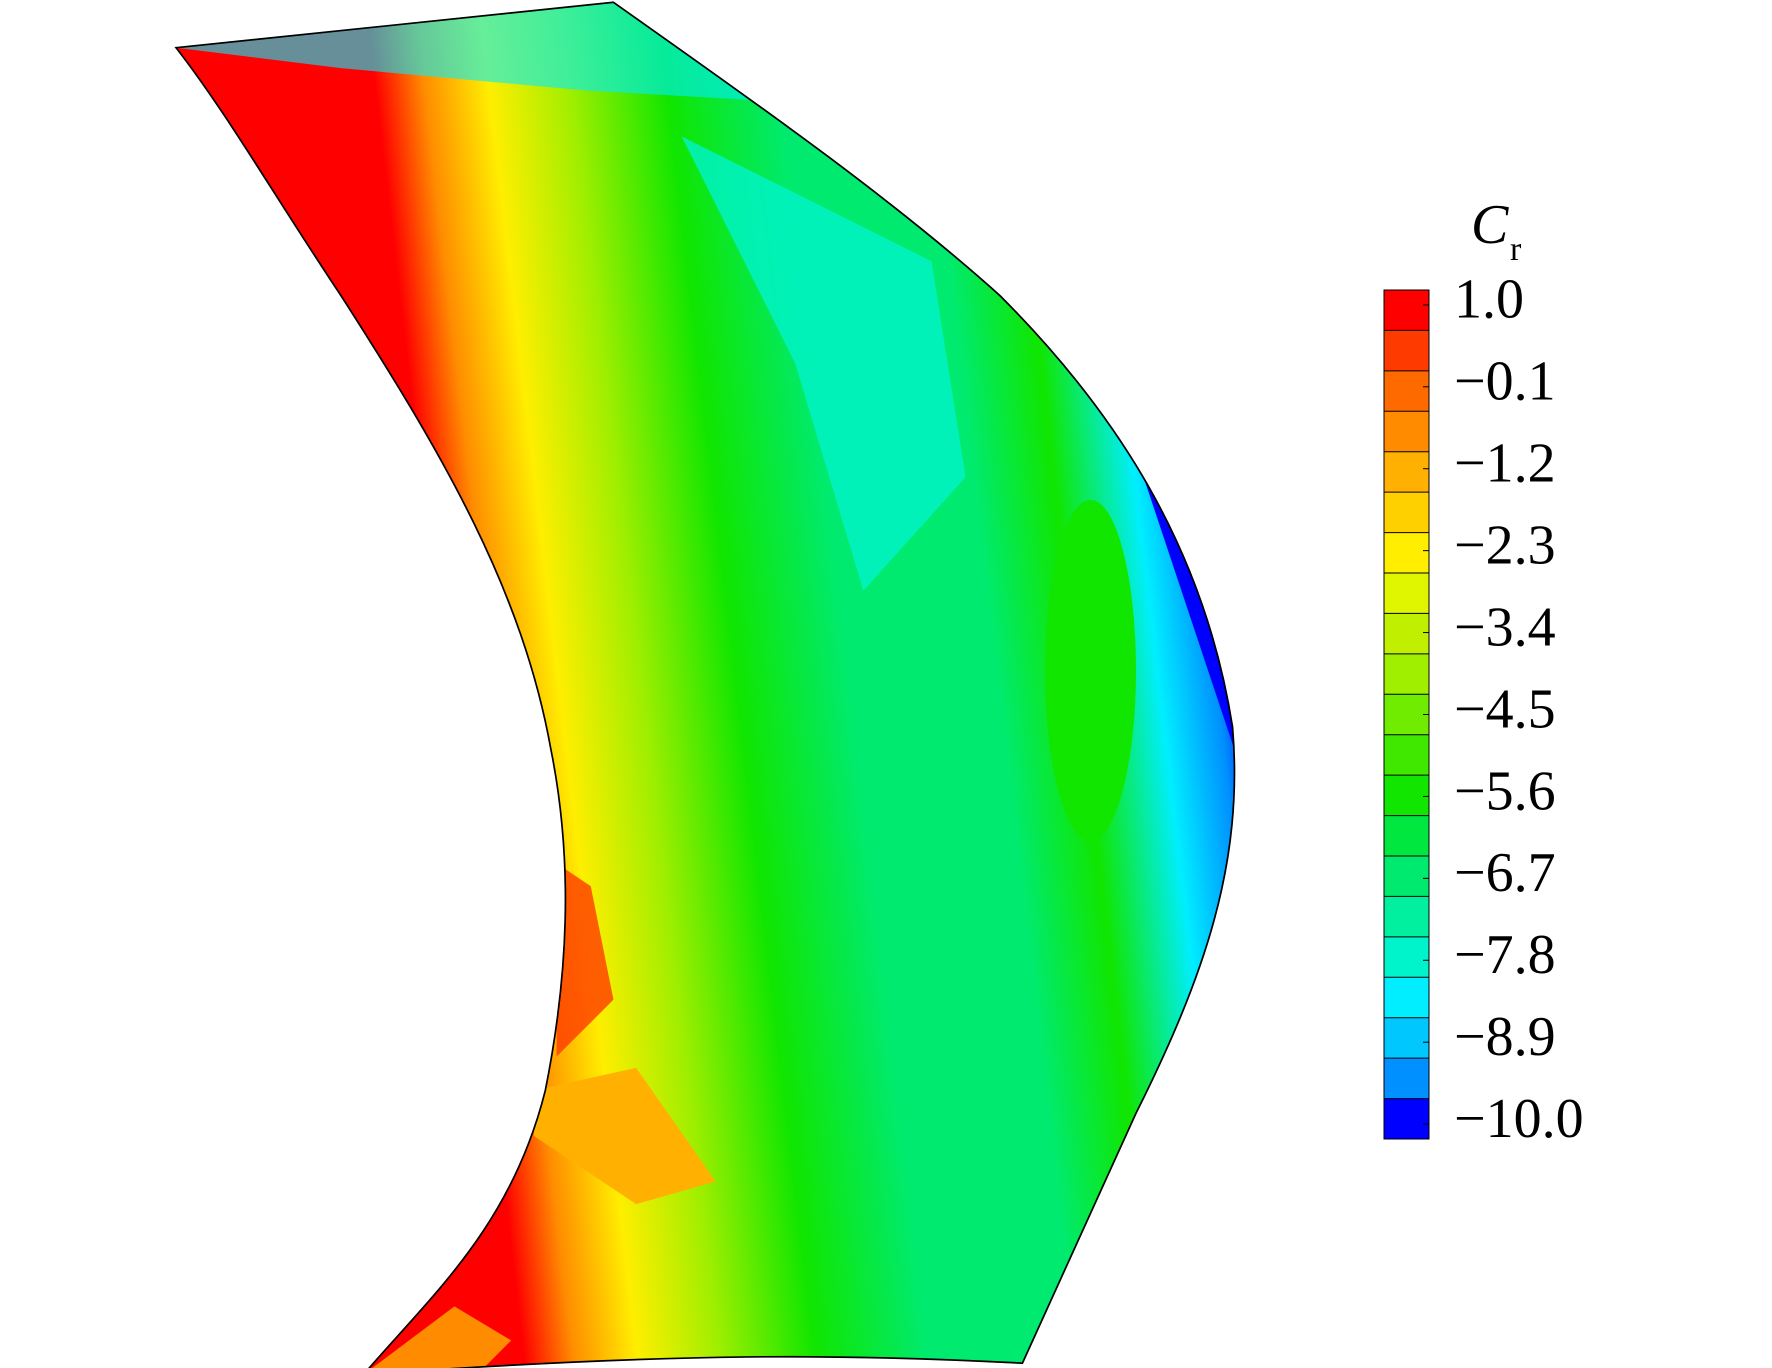 The image size is (1772, 1368). I want to click on colorbar-tick-label: −10.0, so click(1519, 1119).